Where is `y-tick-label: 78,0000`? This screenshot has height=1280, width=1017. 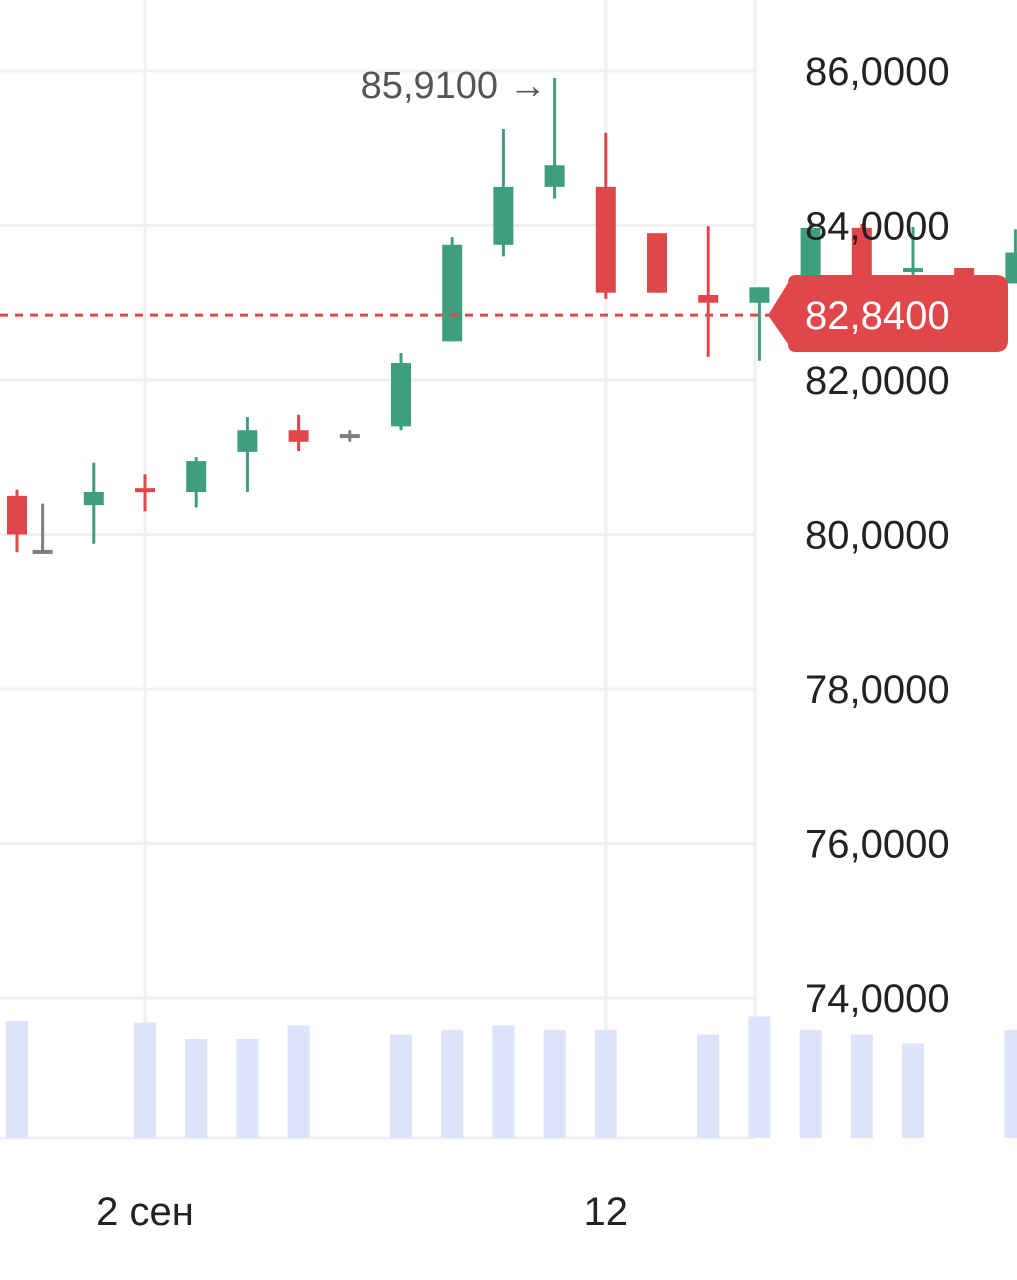 y-tick-label: 78,0000 is located at coordinates (877, 690).